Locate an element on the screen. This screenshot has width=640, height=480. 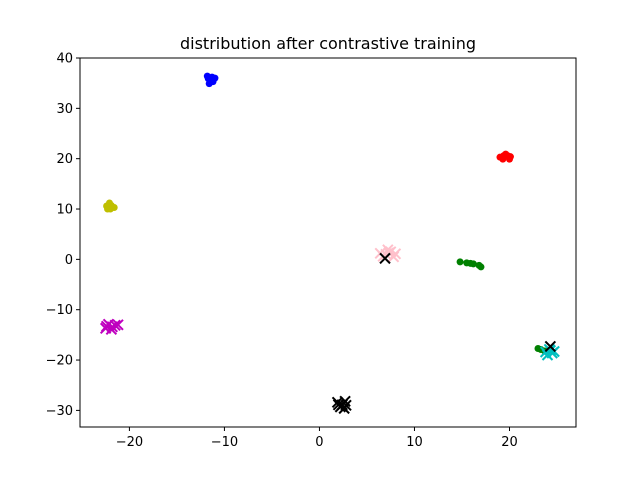
y-tick-label: −10 is located at coordinates (59, 310).